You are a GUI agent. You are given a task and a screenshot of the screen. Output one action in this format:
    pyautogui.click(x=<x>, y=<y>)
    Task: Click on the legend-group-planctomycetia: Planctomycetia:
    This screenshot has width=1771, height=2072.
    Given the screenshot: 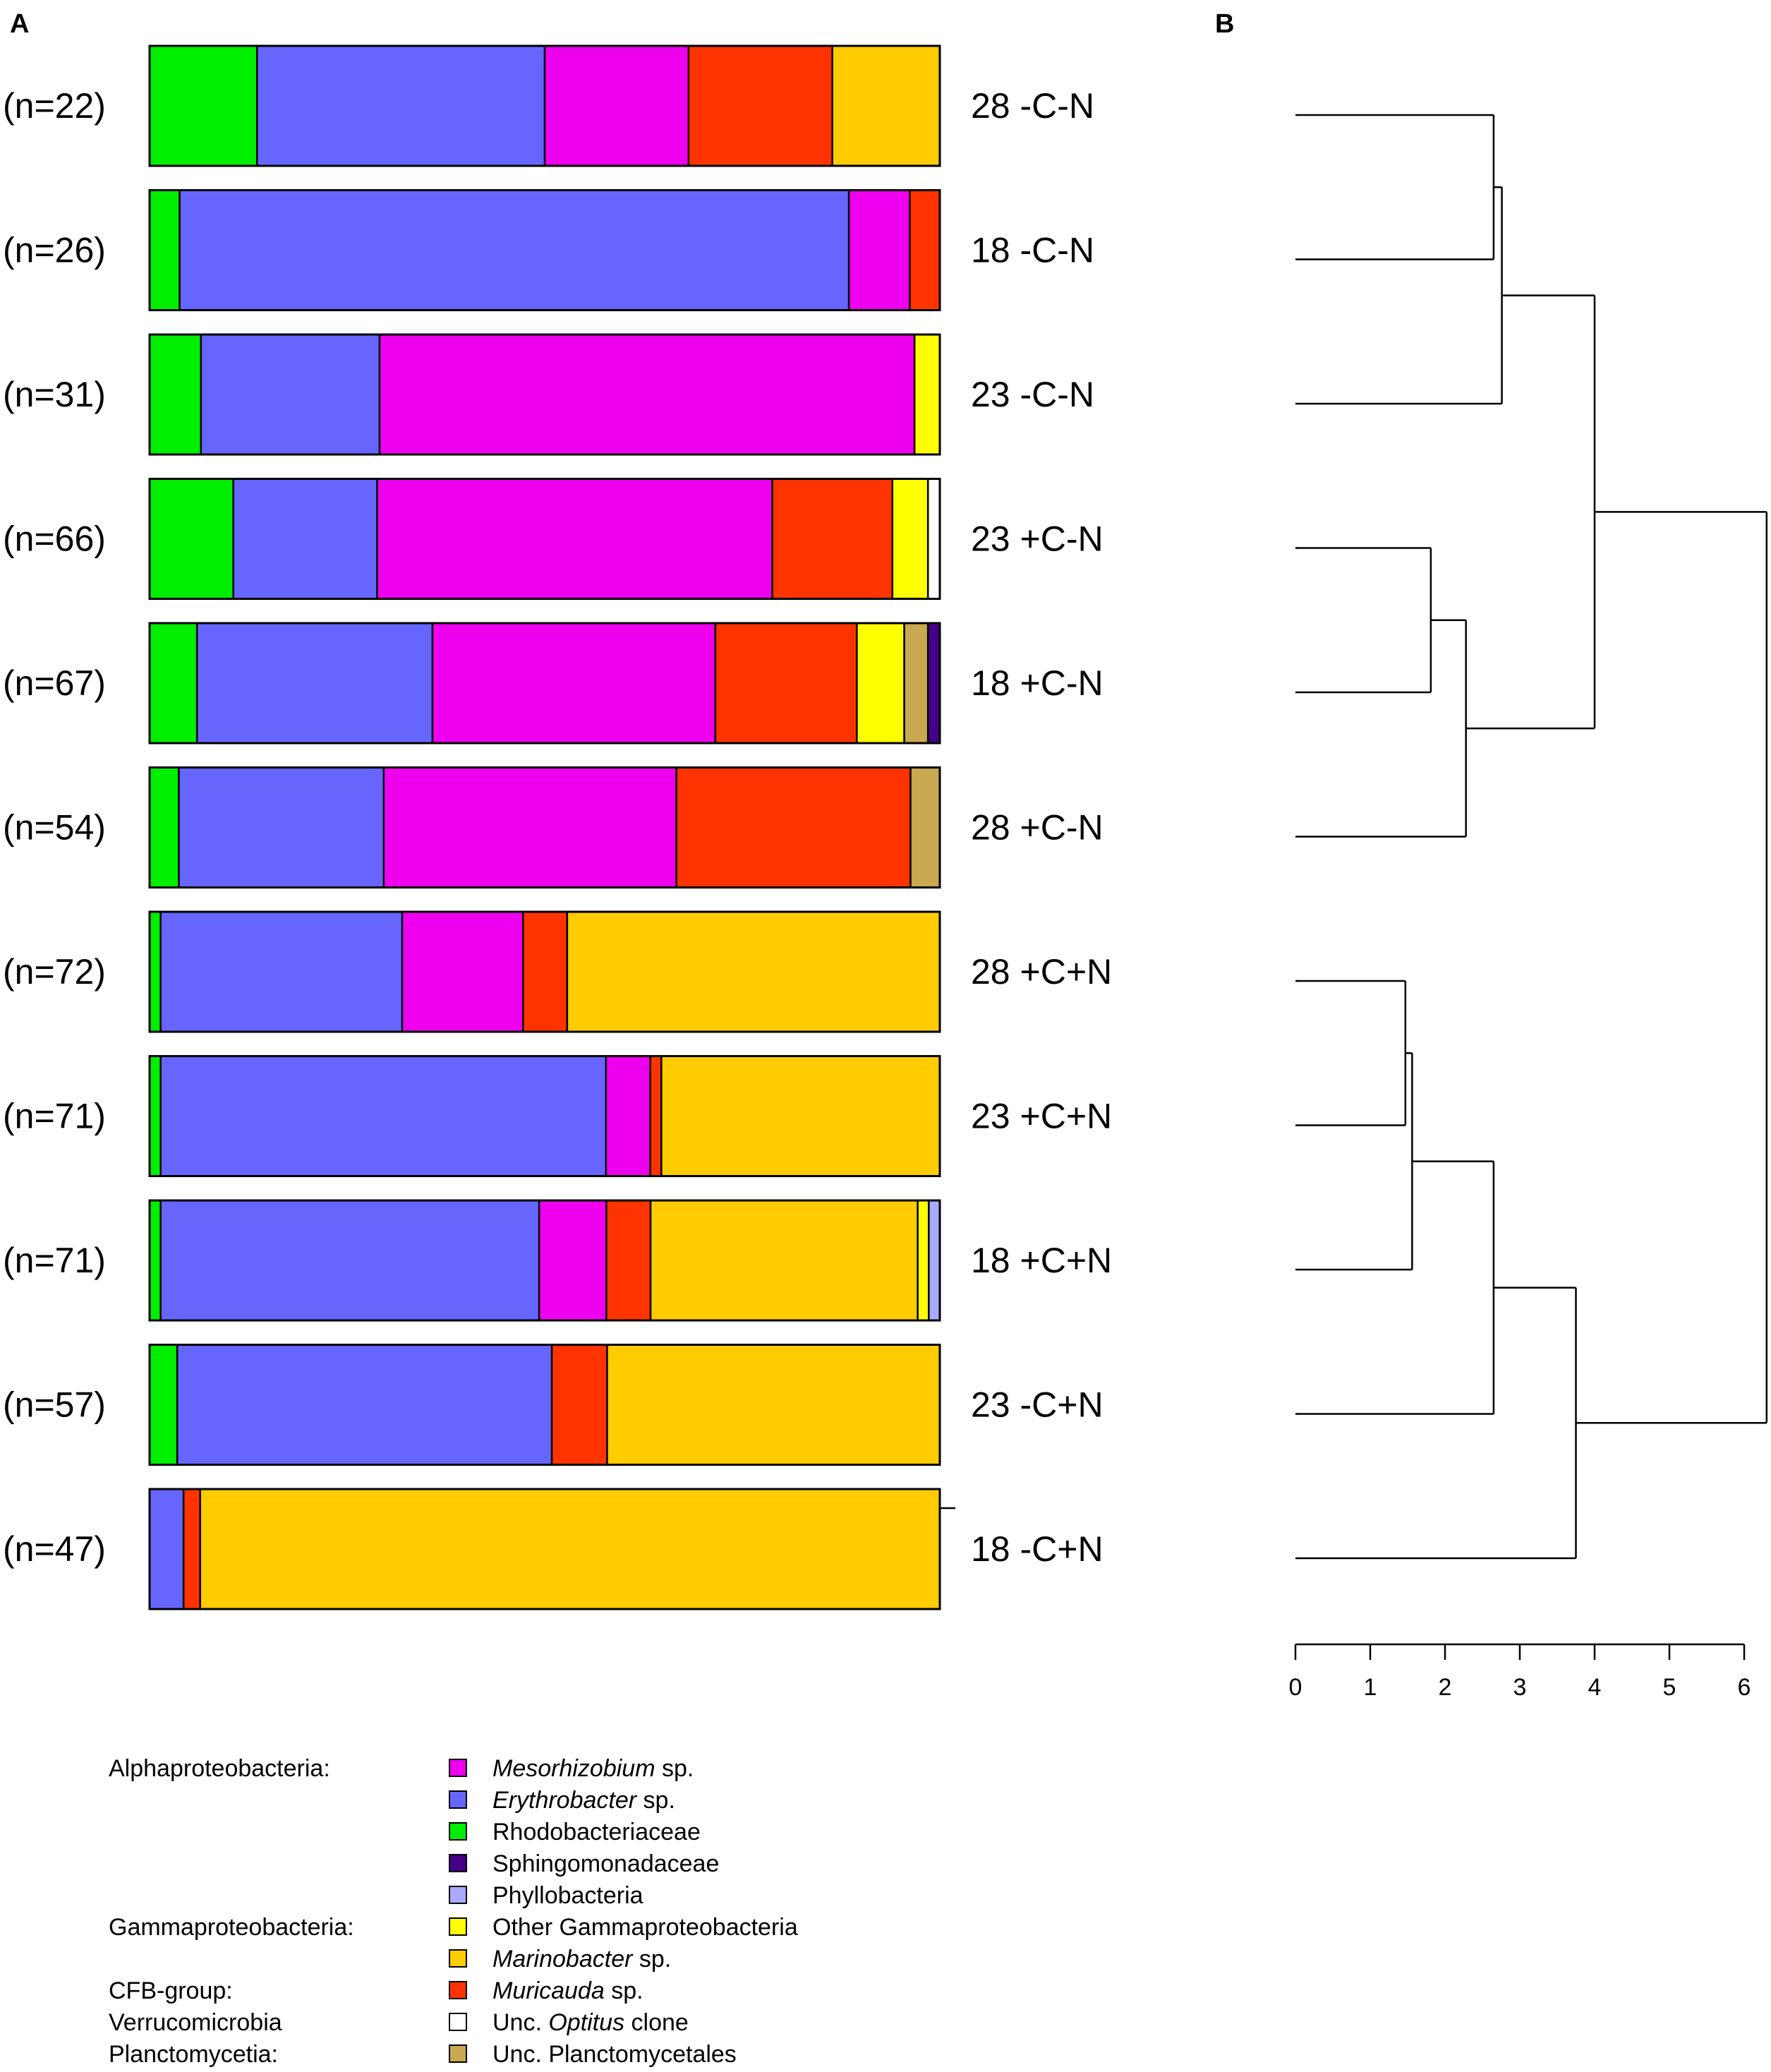 What is the action you would take?
    pyautogui.click(x=193, y=2054)
    